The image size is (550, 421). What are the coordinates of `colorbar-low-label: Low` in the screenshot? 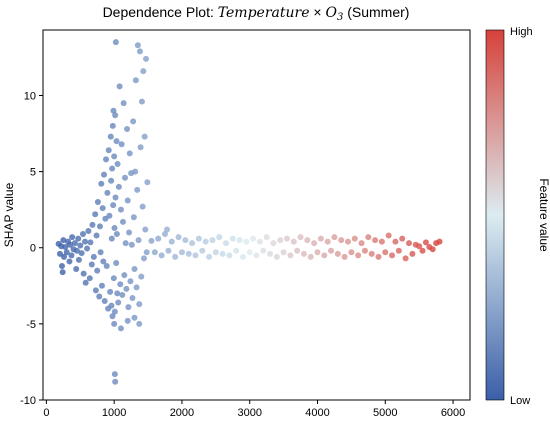 It's located at (520, 401).